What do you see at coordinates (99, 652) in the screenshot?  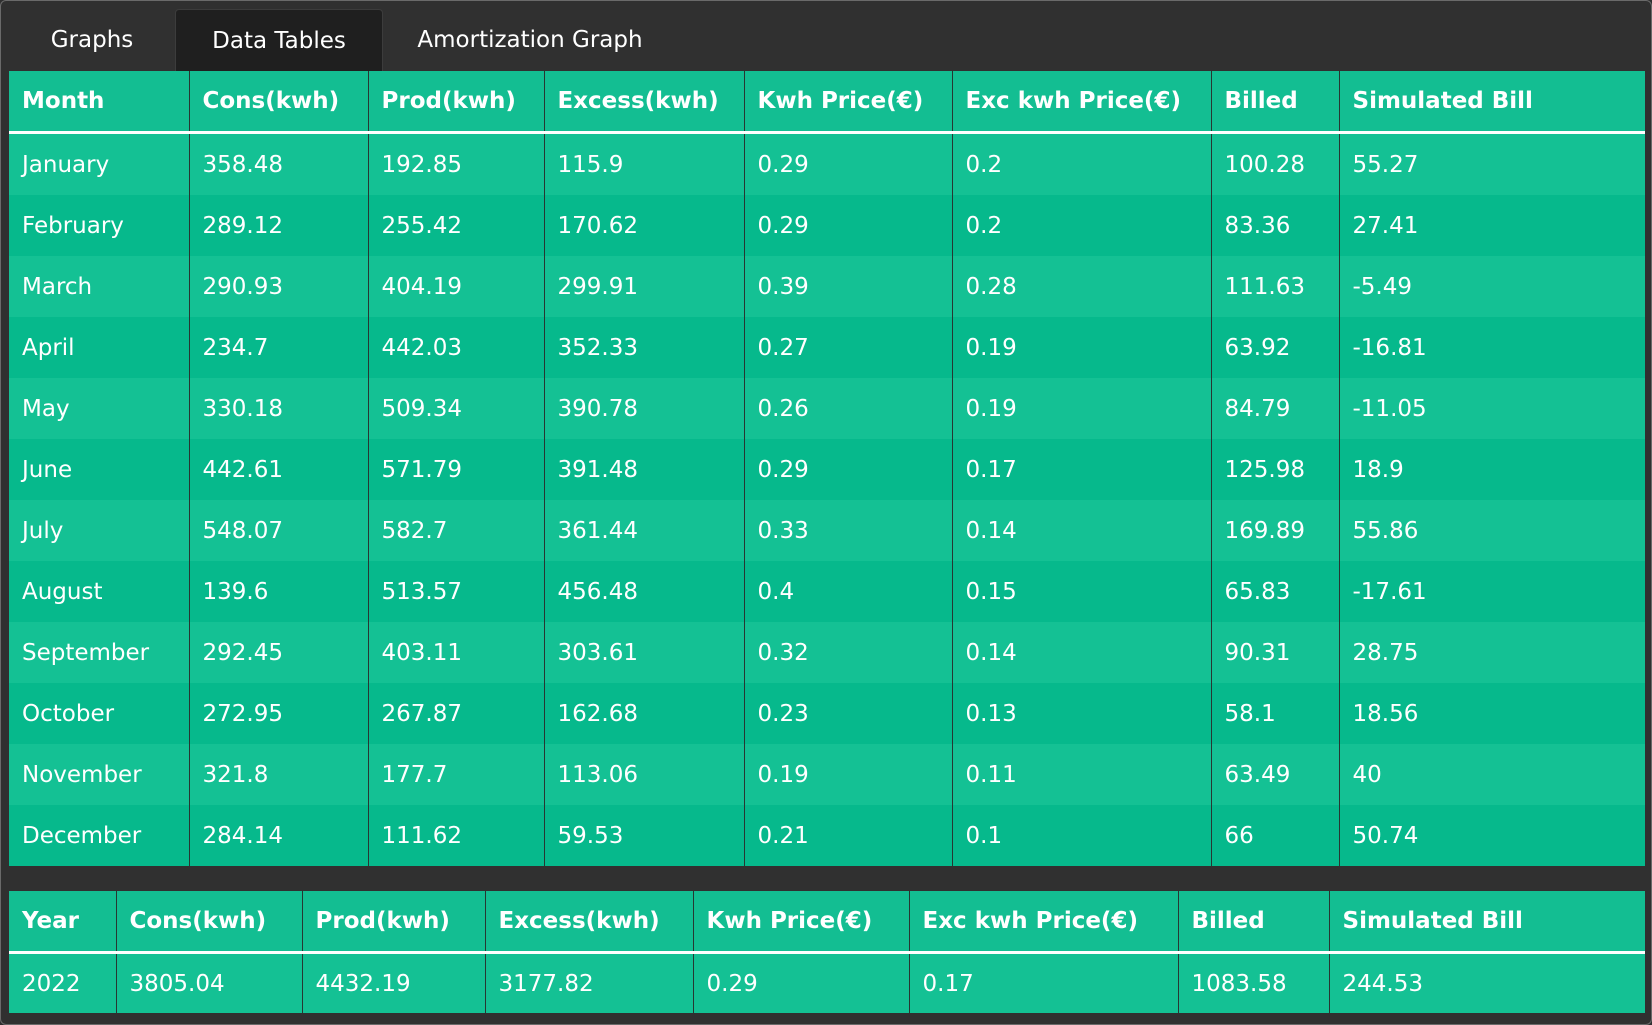 I see `table-cell: September` at bounding box center [99, 652].